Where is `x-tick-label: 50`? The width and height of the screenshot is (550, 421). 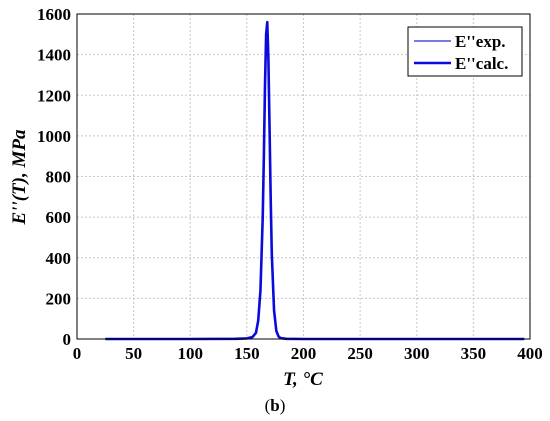 x-tick-label: 50 is located at coordinates (133, 353).